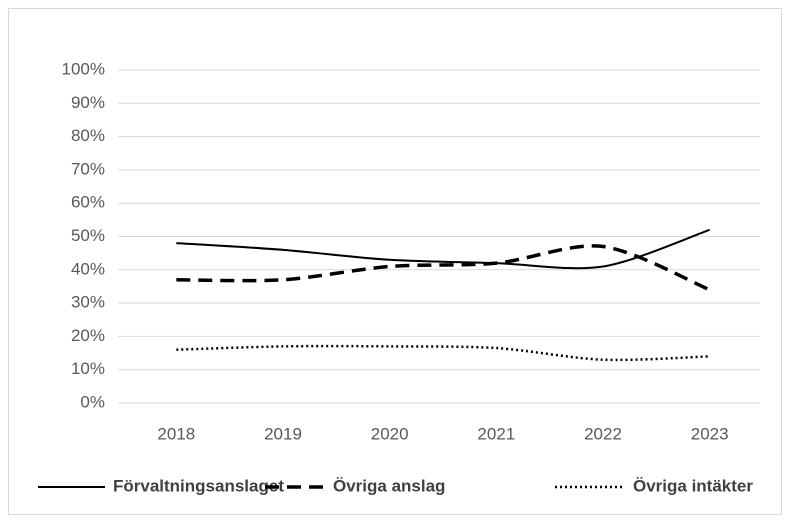 Image resolution: width=791 pixels, height=523 pixels. Describe the element at coordinates (88, 335) in the screenshot. I see `y-tick-label: 20%` at that location.